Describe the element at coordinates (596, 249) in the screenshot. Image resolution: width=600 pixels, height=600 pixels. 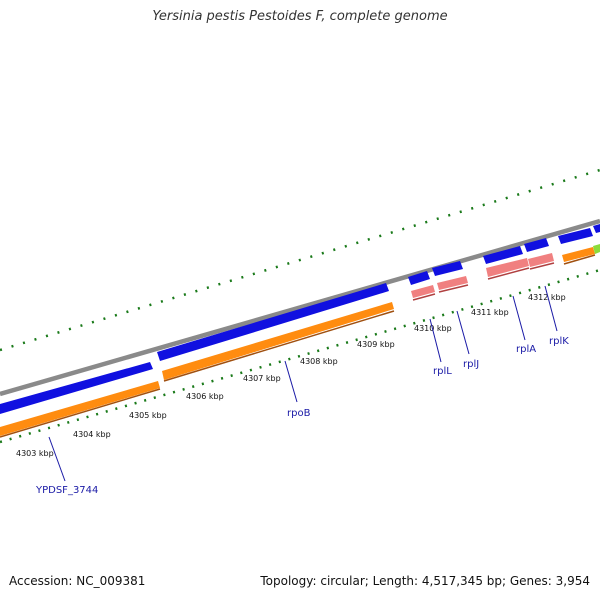
I see `gene-small-green` at that location.